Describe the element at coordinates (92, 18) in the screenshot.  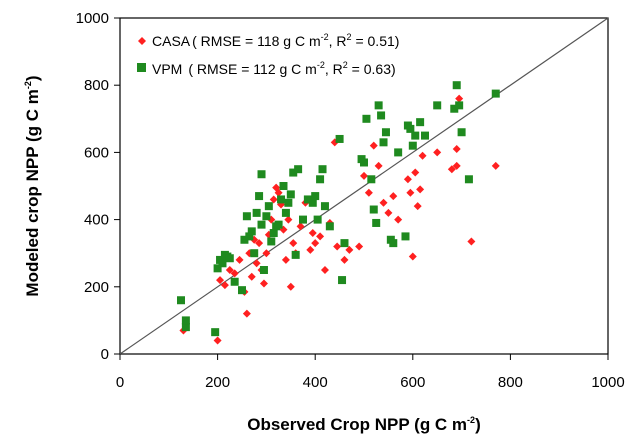
I see `y-tick-label: 1000` at that location.